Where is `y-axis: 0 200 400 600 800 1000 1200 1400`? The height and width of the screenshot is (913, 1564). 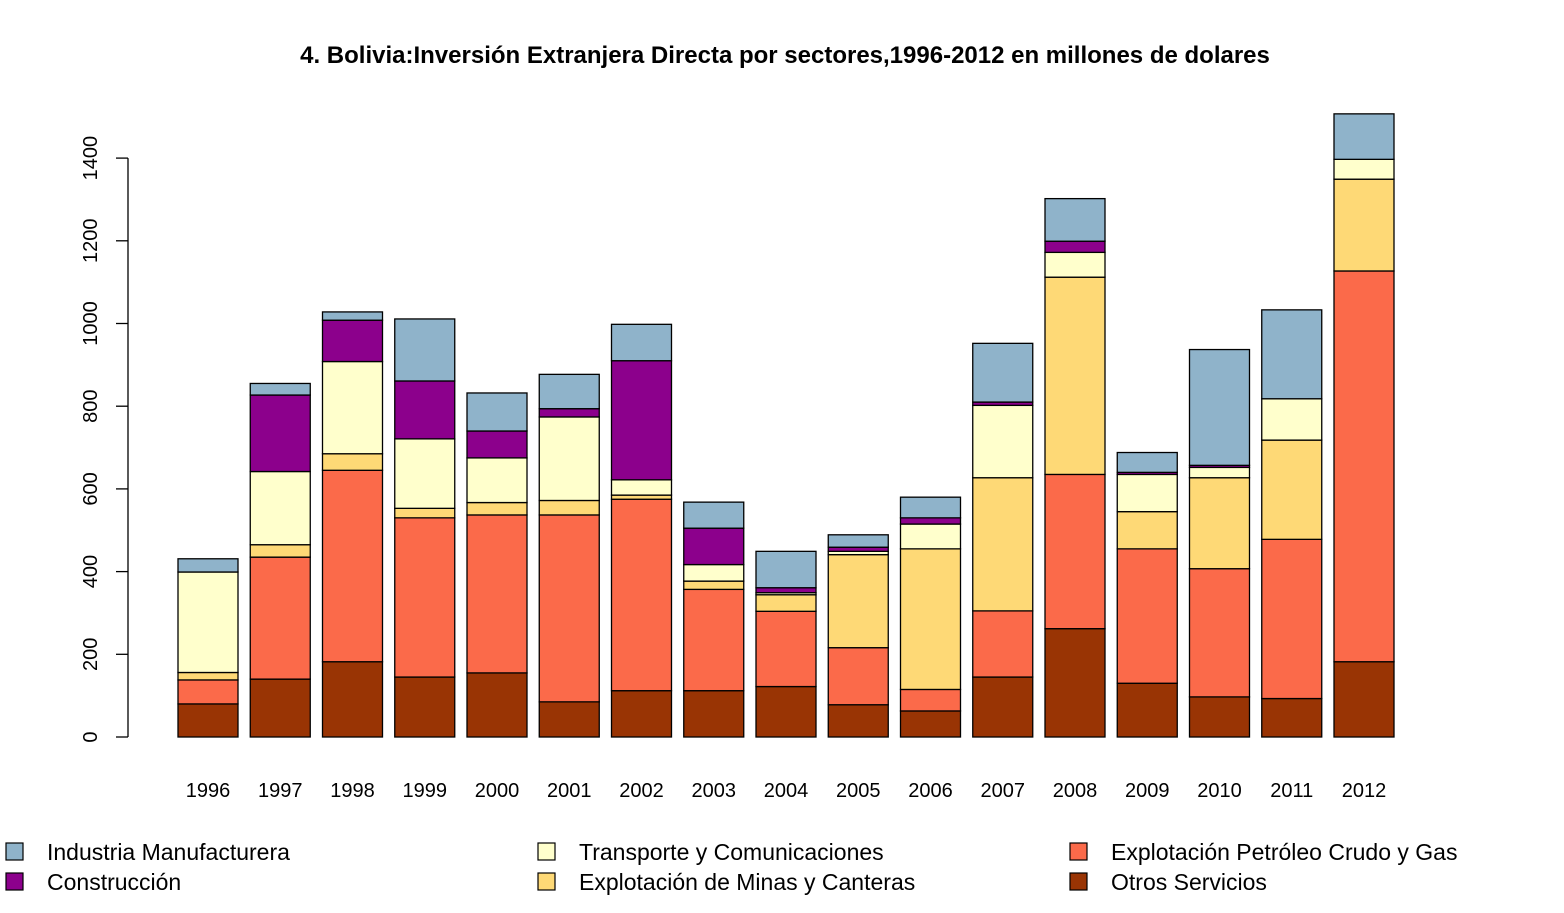 y-axis: 0 200 400 600 800 1000 1200 1400 is located at coordinates (104, 439).